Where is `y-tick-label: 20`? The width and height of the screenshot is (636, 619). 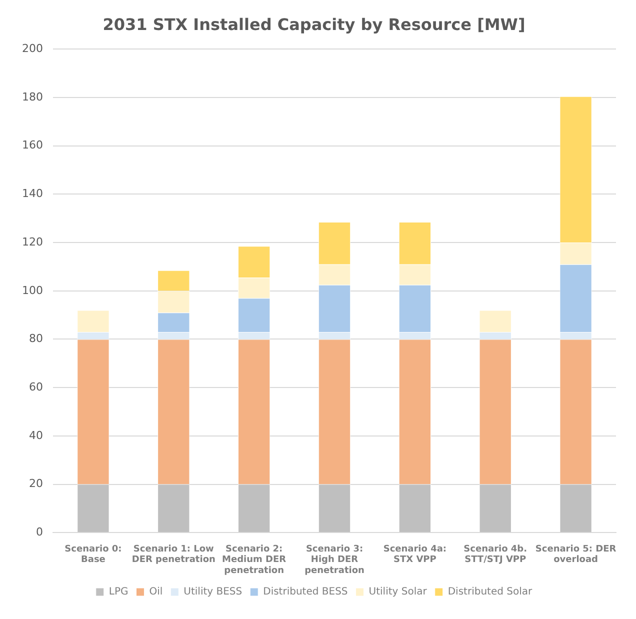
y-tick-label: 20 is located at coordinates (35, 483).